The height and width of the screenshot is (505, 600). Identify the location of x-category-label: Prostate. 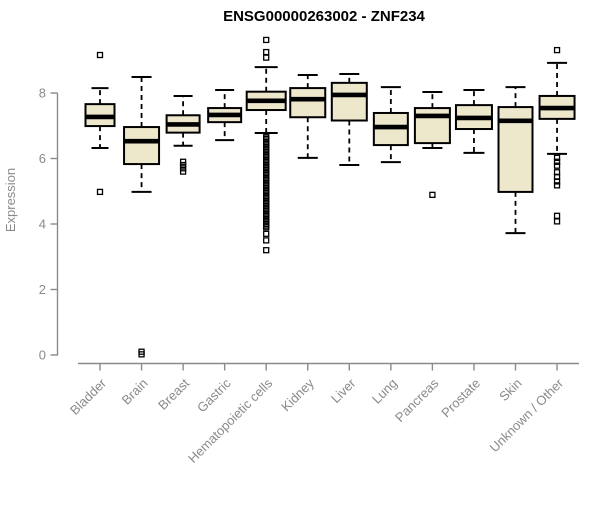
(460, 398).